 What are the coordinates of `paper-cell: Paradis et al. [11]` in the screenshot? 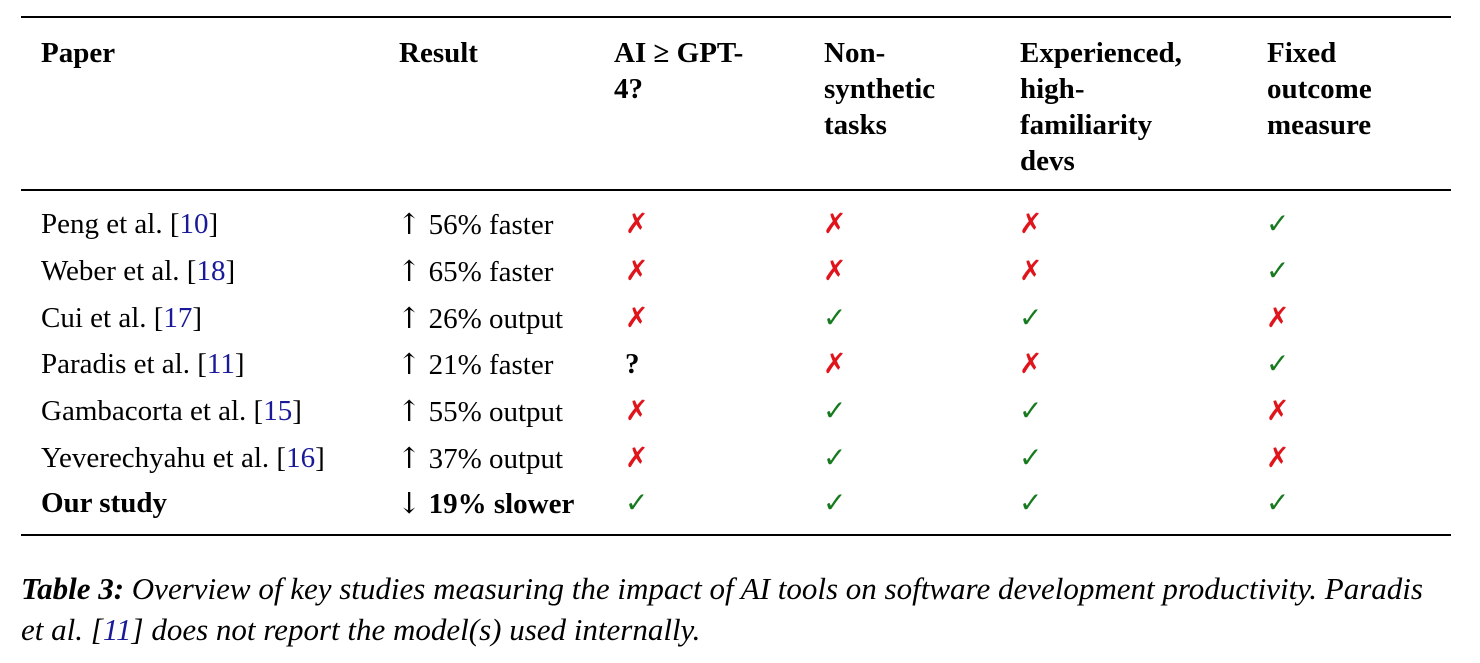 It's located at (143, 364).